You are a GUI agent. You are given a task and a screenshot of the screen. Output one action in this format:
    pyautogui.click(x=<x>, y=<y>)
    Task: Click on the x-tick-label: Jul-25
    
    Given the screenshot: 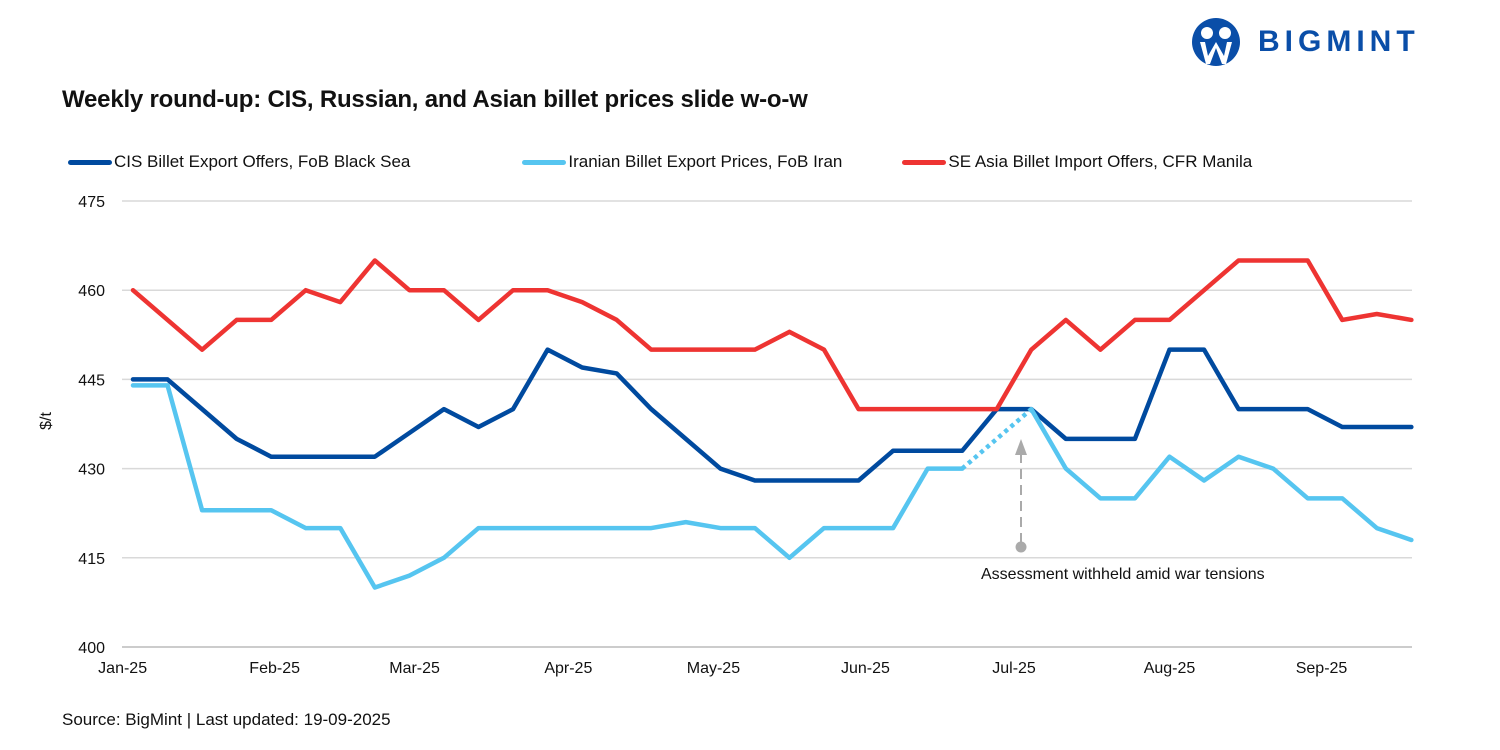 What is the action you would take?
    pyautogui.click(x=1014, y=668)
    